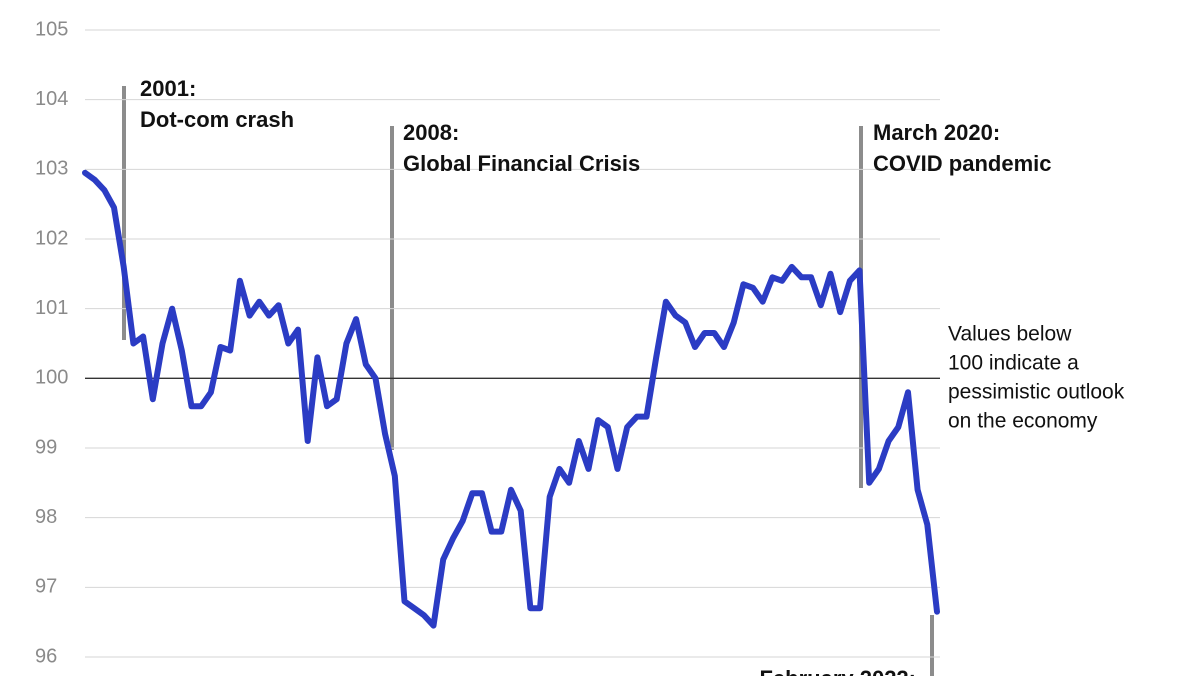 The width and height of the screenshot is (1200, 676). Describe the element at coordinates (51, 238) in the screenshot. I see `y-tick-label: 102` at that location.